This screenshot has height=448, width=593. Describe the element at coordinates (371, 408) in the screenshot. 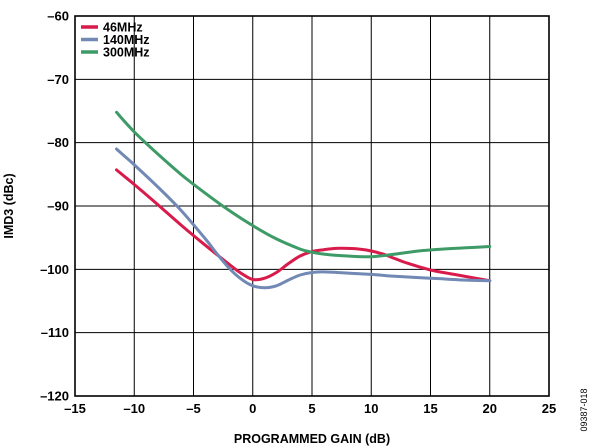

I see `x-tick-label: 10` at that location.